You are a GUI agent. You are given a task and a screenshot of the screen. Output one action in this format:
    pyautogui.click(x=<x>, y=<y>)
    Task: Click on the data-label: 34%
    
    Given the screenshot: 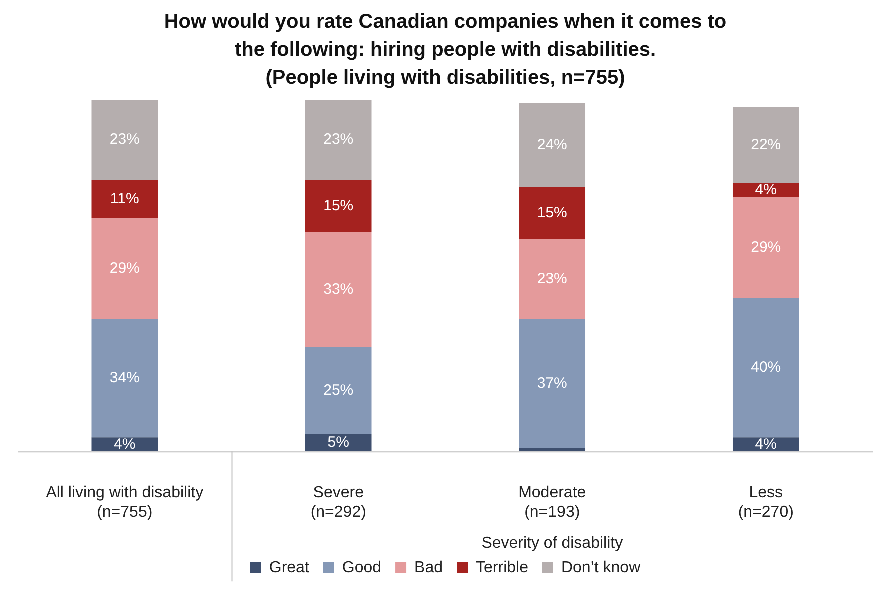 What is the action you would take?
    pyautogui.click(x=125, y=378)
    